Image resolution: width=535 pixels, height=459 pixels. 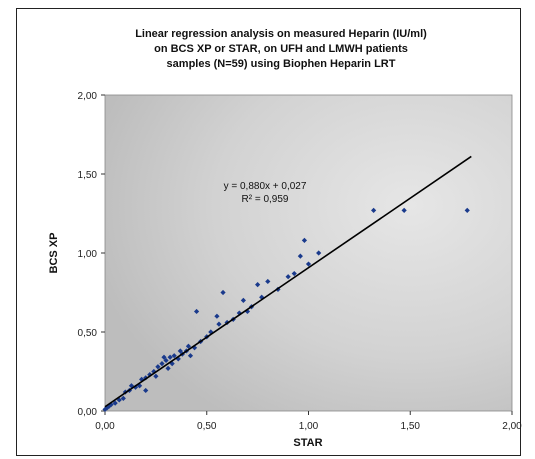 What do you see at coordinates (411, 426) in the screenshot?
I see `x-tick-label: 1,50` at bounding box center [411, 426].